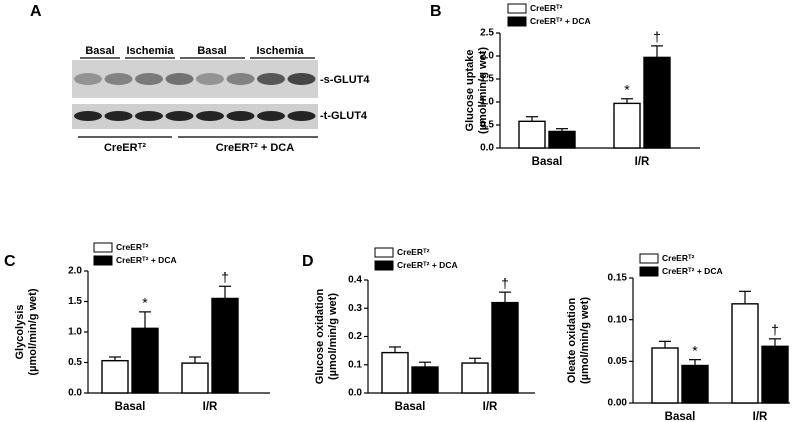 This screenshot has height=422, width=800. I want to click on y-tick-label: 2.5, so click(487, 33).